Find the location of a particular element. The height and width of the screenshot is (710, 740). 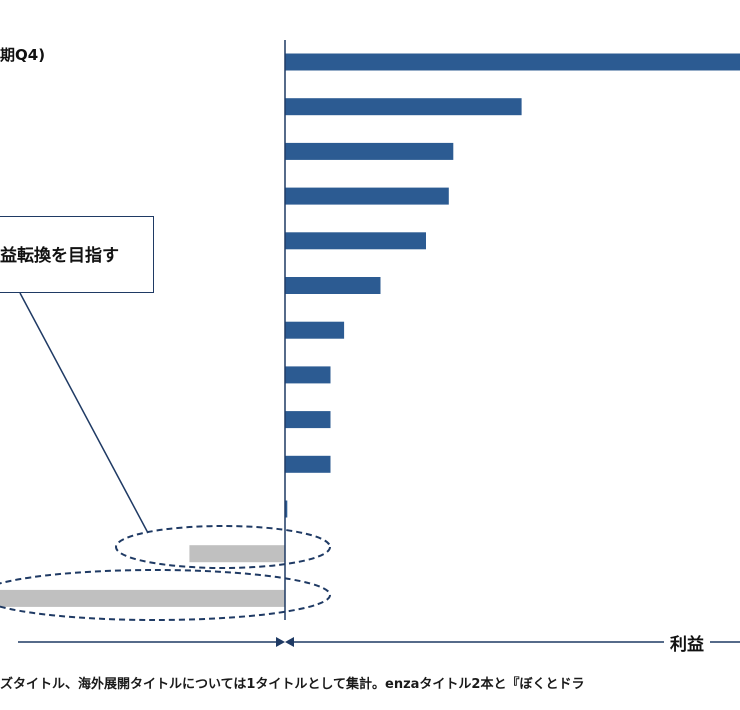

profit-axis-arrow is located at coordinates (379, 642).